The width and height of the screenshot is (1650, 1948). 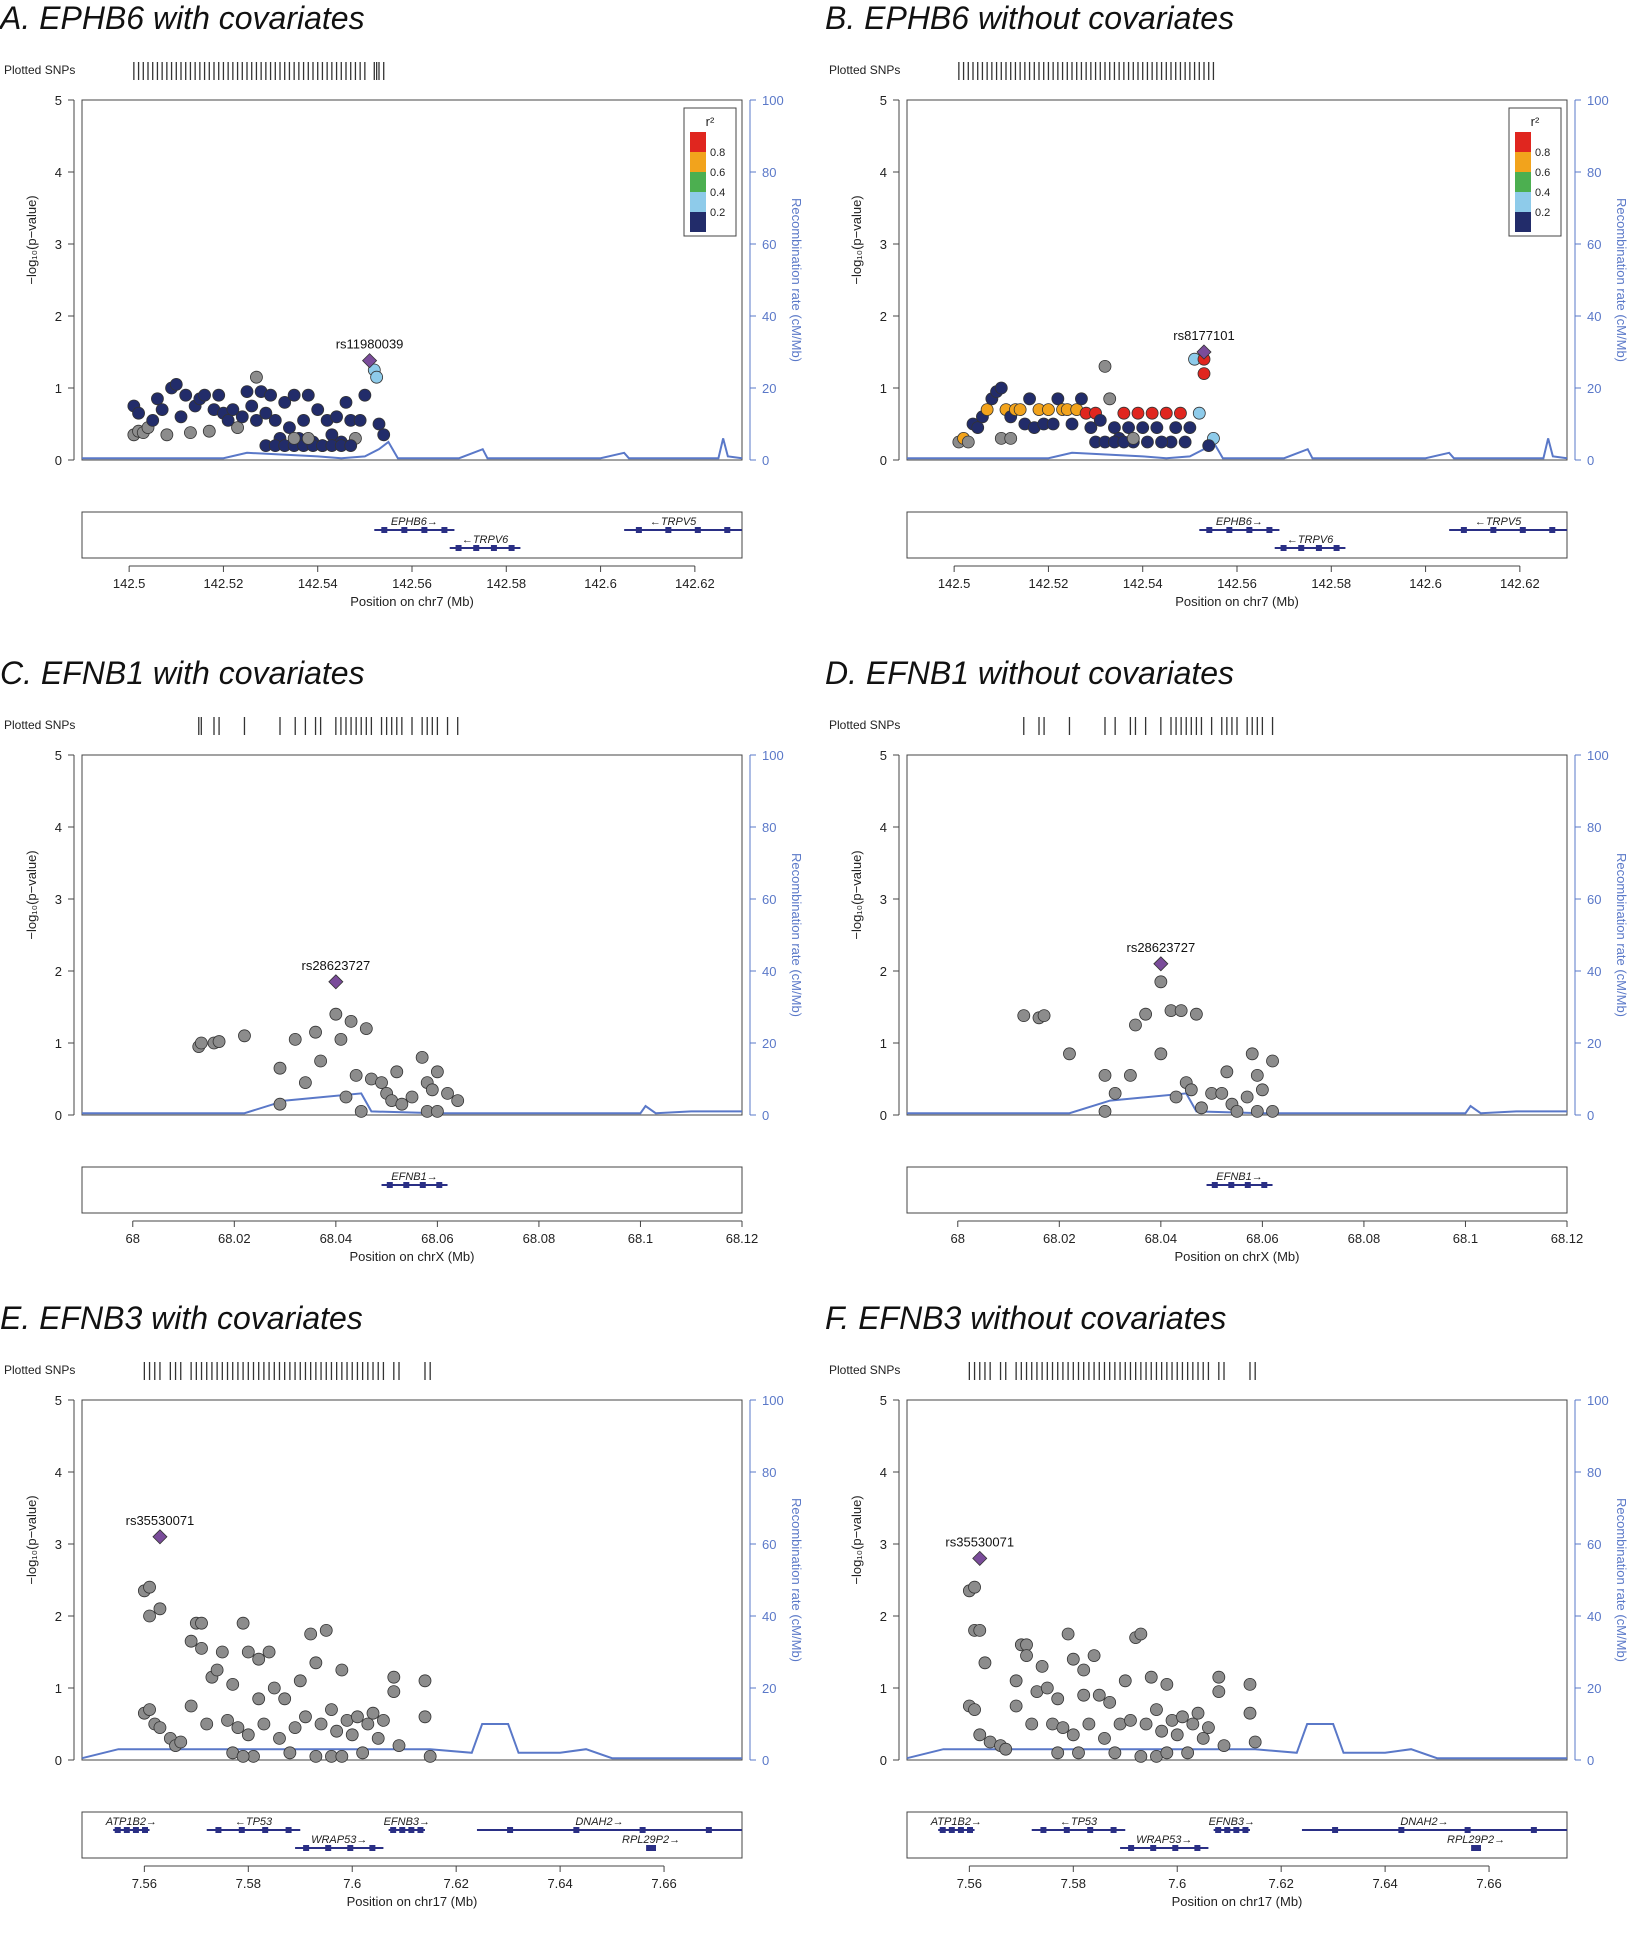 What do you see at coordinates (769, 971) in the screenshot?
I see `recomb-tick-label: 40` at bounding box center [769, 971].